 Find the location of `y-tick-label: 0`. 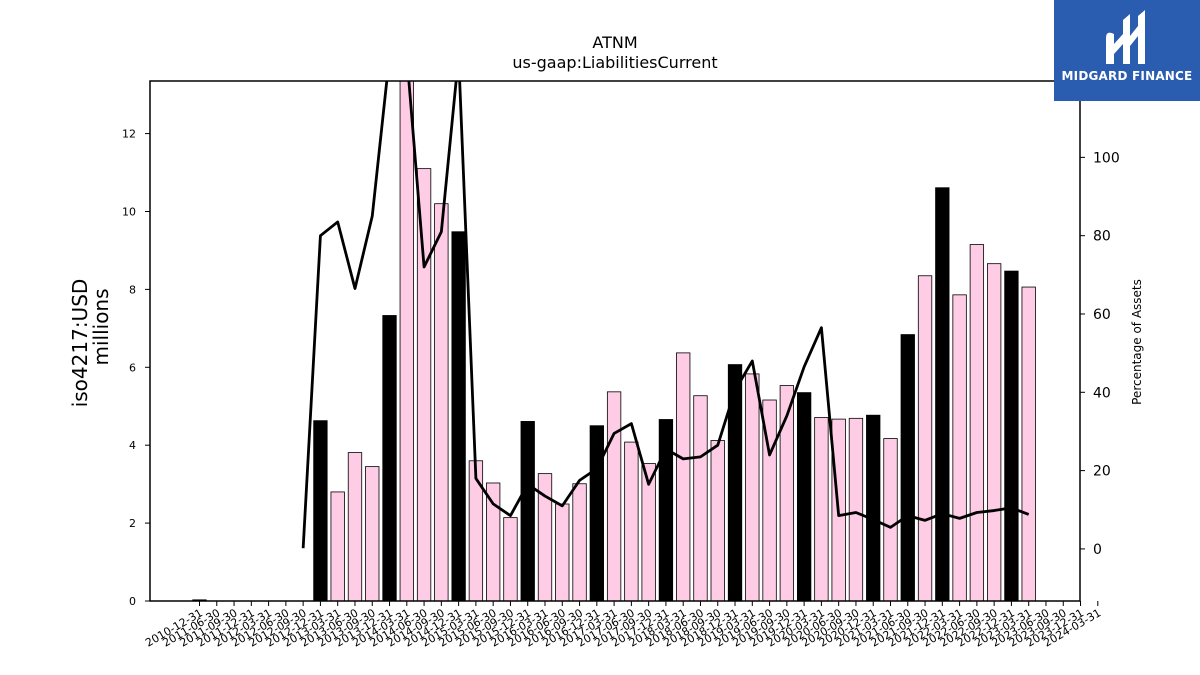

y-tick-label: 0 is located at coordinates (132, 601).